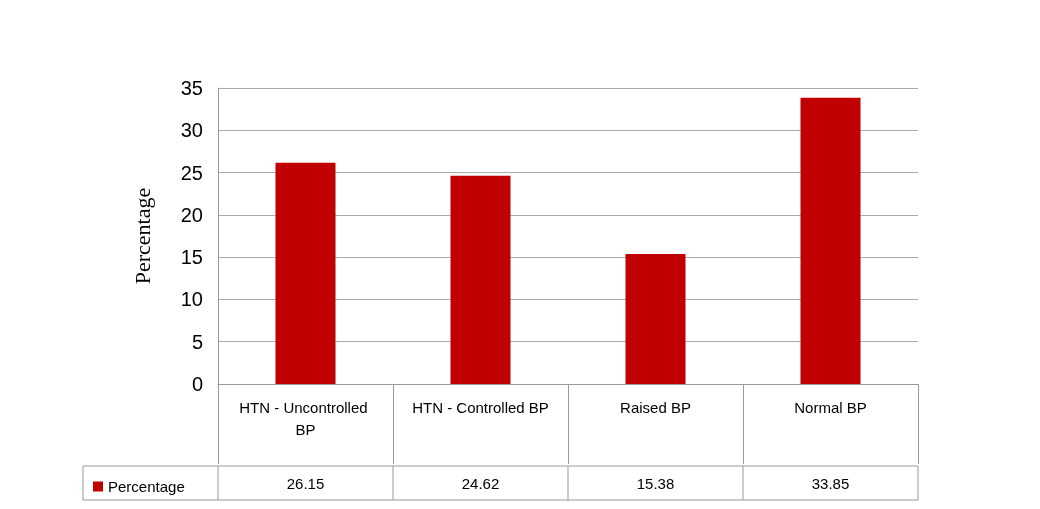 Image resolution: width=1040 pixels, height=509 pixels. I want to click on y-tick-label: 25, so click(191, 172).